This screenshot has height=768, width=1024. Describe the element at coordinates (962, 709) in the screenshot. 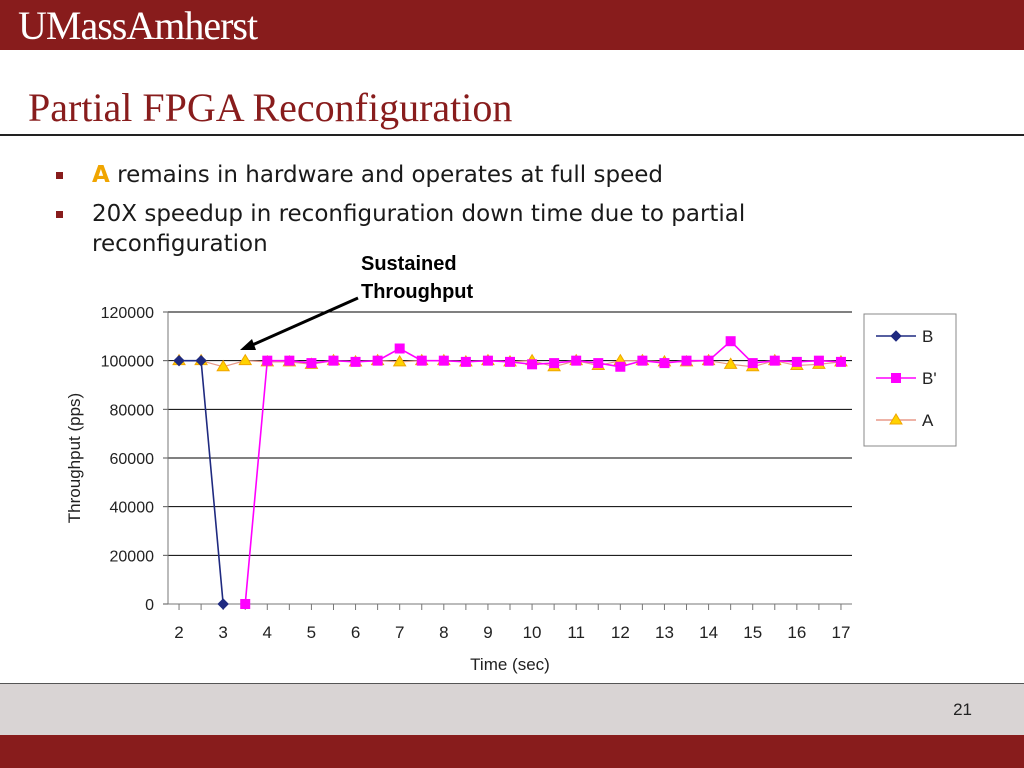

I see `page-number: 21` at that location.